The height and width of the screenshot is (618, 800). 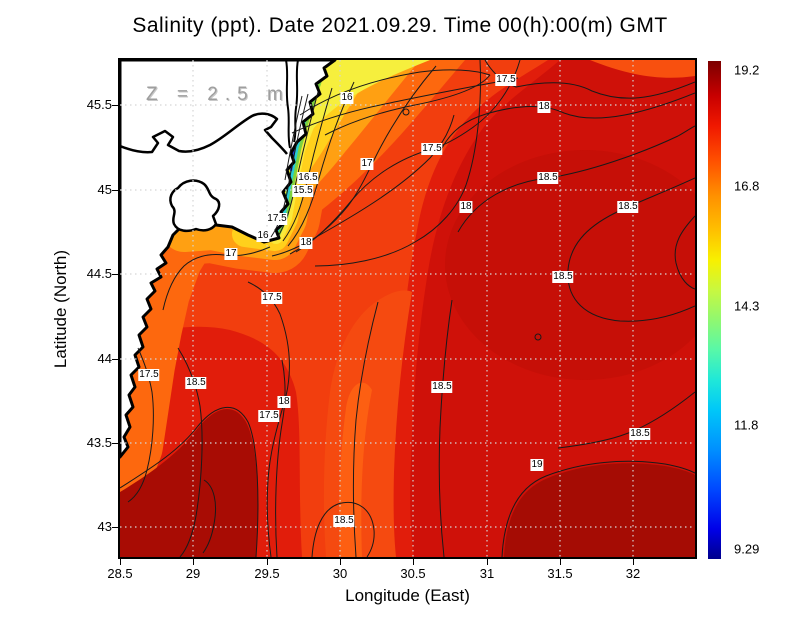 What do you see at coordinates (99, 442) in the screenshot?
I see `y-tick-label: 43.5` at bounding box center [99, 442].